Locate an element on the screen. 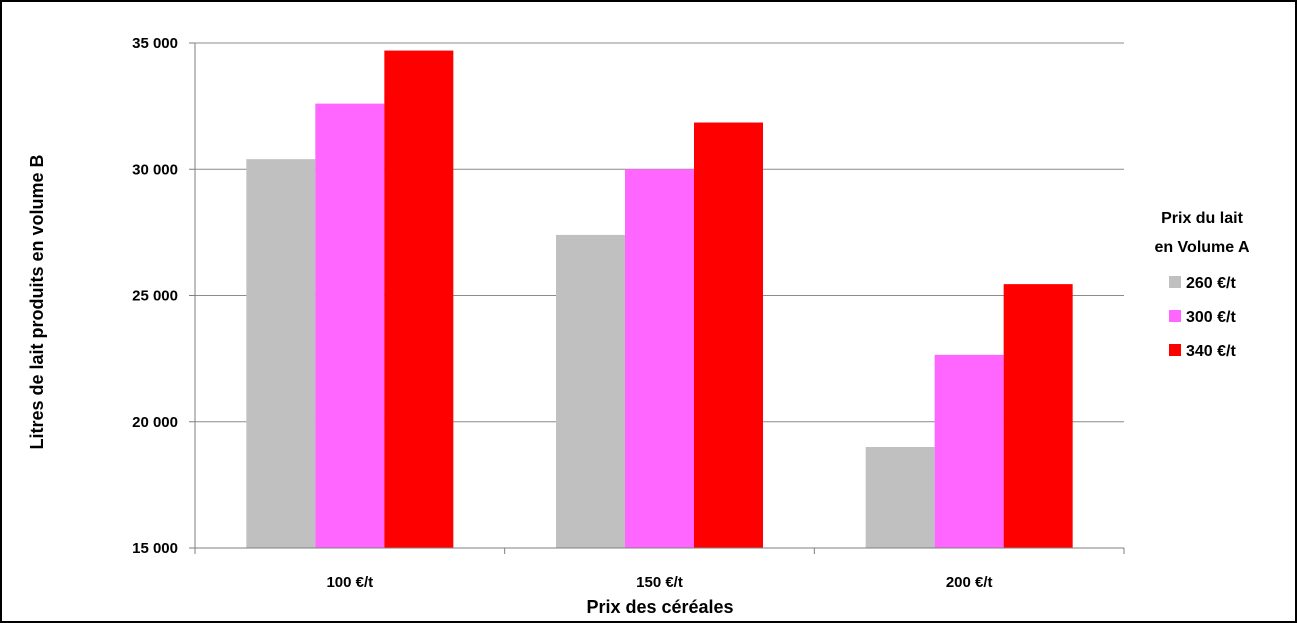  x-tick-label: 200 €/t is located at coordinates (969, 582).